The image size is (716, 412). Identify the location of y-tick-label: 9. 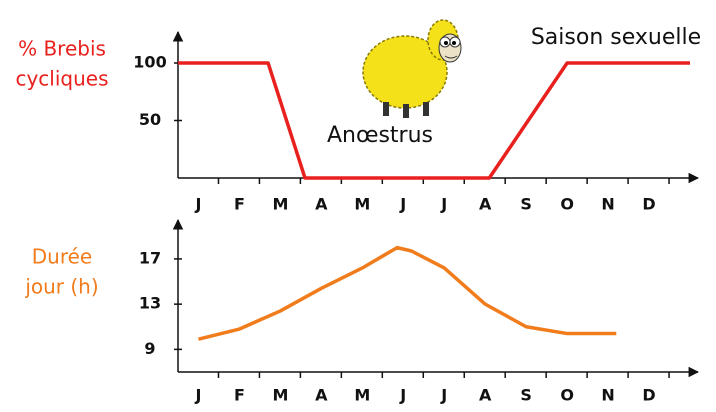
(149, 348).